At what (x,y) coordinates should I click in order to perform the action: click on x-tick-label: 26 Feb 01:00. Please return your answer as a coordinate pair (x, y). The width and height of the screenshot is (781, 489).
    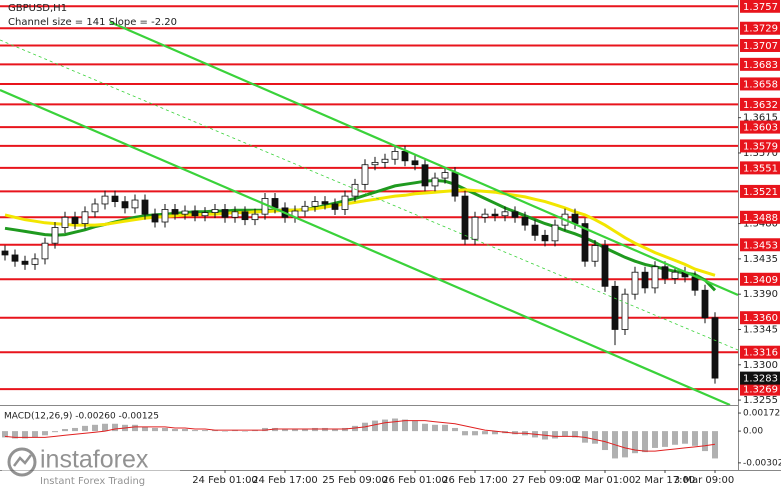
    Looking at the image, I should click on (415, 480).